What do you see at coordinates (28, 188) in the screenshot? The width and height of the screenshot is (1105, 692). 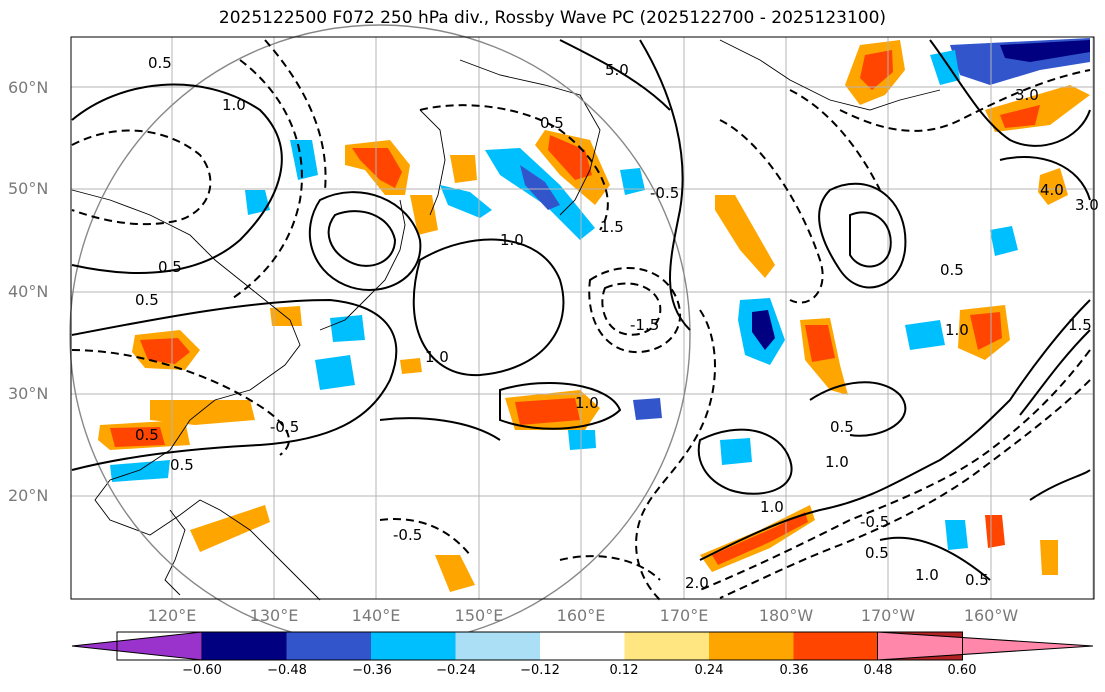 I see `lat-label: 50°N` at bounding box center [28, 188].